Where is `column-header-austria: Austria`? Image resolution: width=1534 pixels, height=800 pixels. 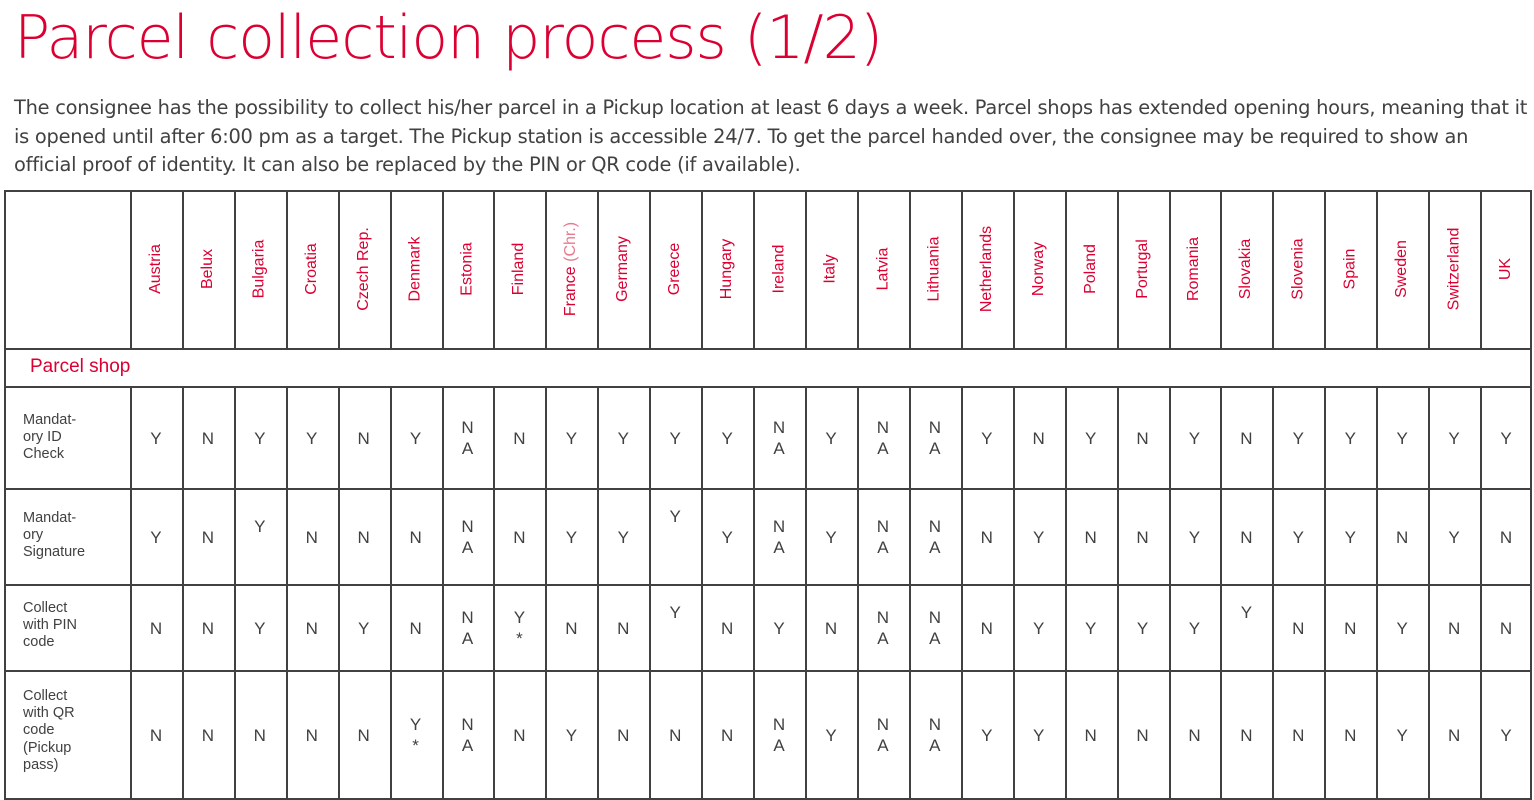 column-header-austria: Austria is located at coordinates (156, 269).